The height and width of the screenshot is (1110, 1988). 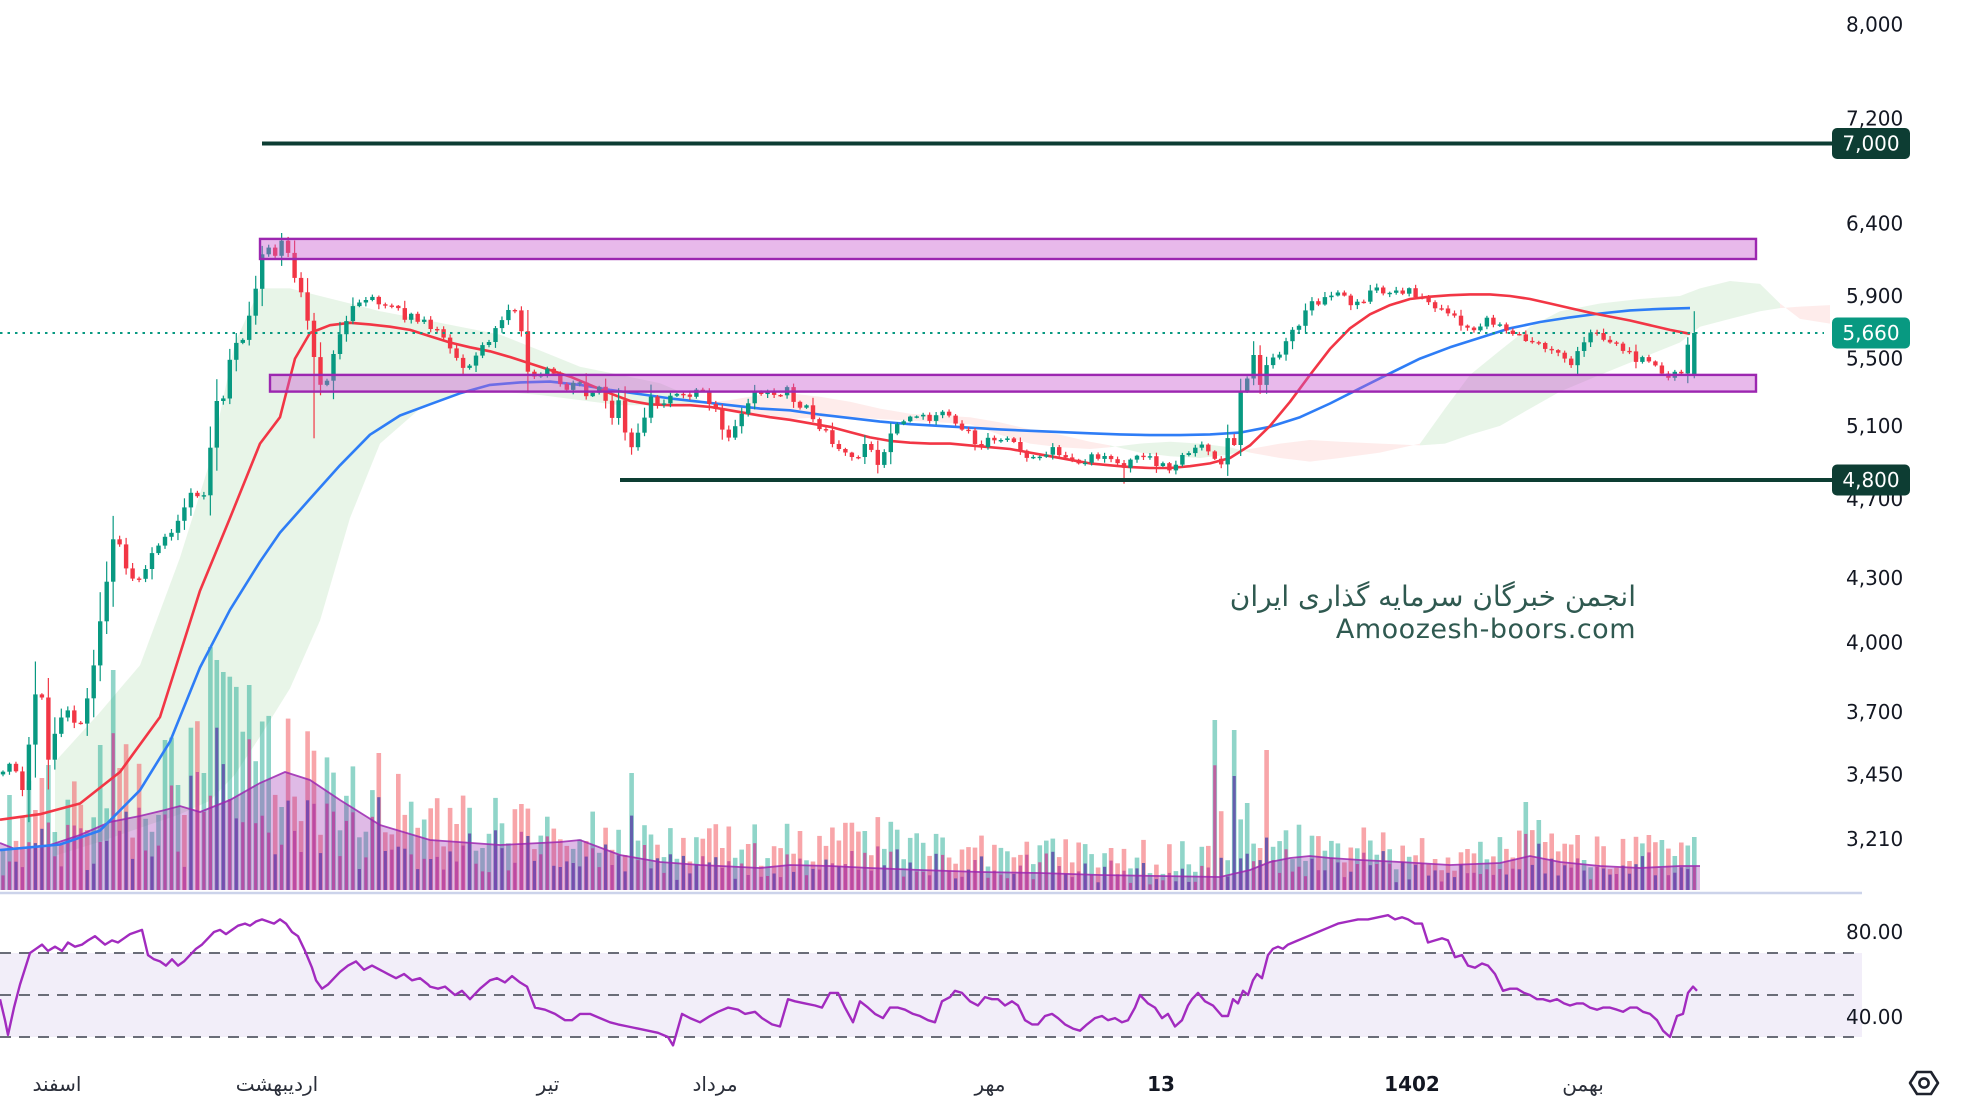 I want to click on platform-logo-button, so click(x=1924, y=1083).